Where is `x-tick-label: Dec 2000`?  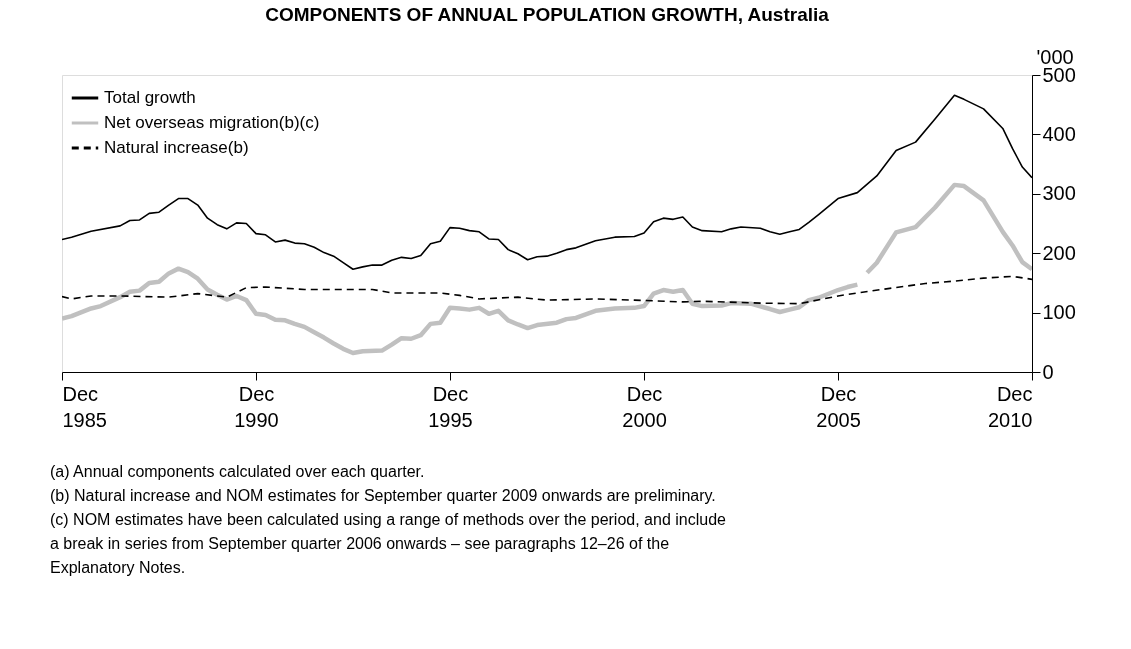
x-tick-label: Dec 2000 is located at coordinates (644, 406).